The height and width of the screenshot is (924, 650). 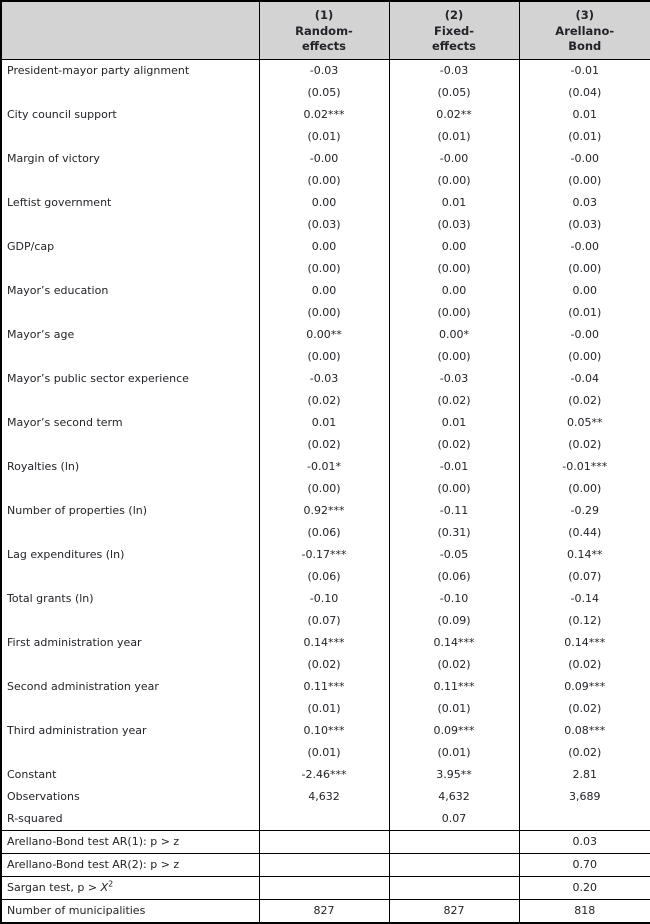 I want to click on row-label: Mayor’s education, so click(x=130, y=291).